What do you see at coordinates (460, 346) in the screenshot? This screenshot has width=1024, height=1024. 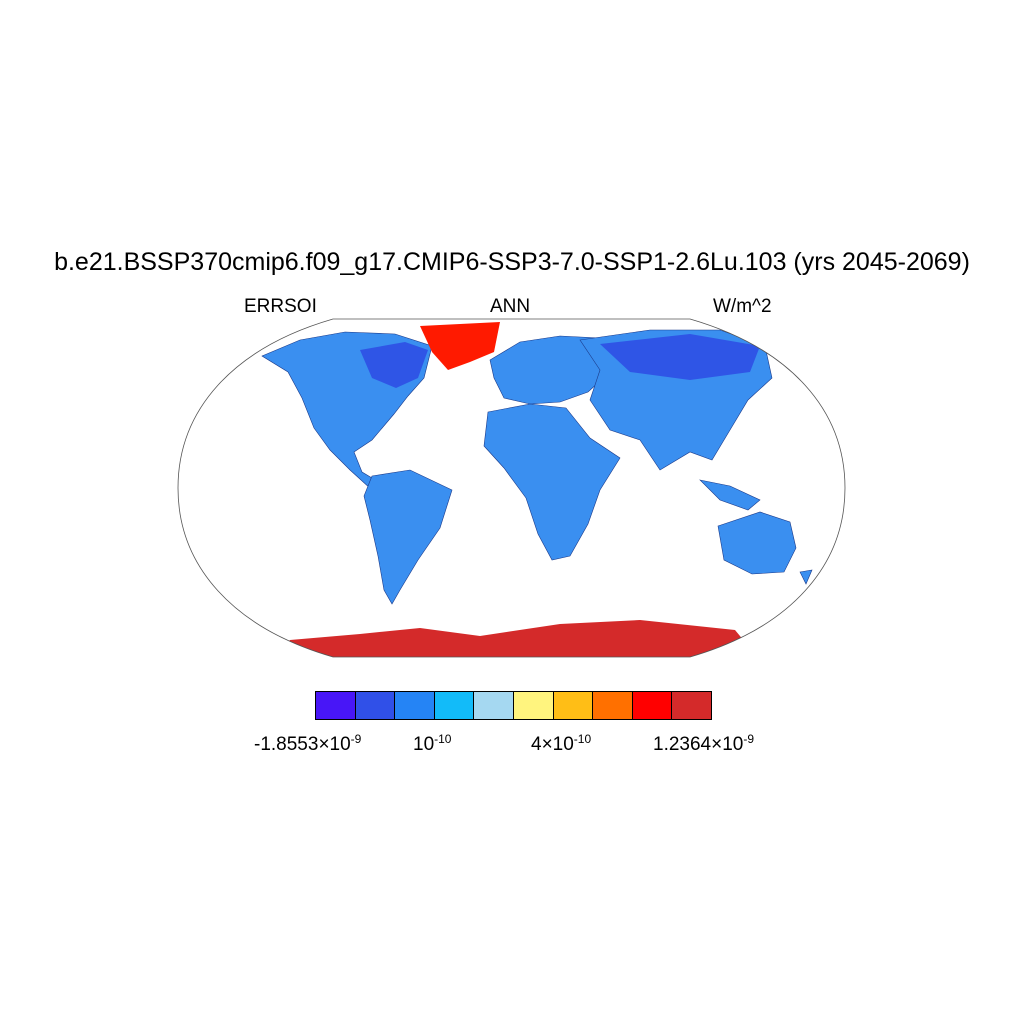 I see `greenland-landmass` at bounding box center [460, 346].